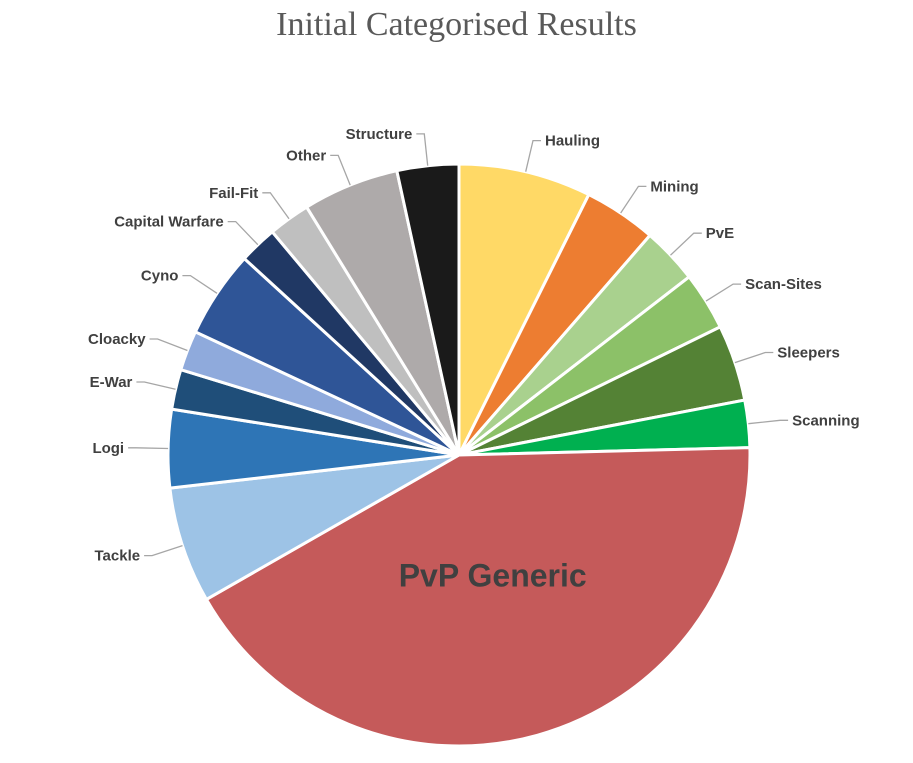 The image size is (913, 763). What do you see at coordinates (148, 448) in the screenshot?
I see `leader-line-logi` at bounding box center [148, 448].